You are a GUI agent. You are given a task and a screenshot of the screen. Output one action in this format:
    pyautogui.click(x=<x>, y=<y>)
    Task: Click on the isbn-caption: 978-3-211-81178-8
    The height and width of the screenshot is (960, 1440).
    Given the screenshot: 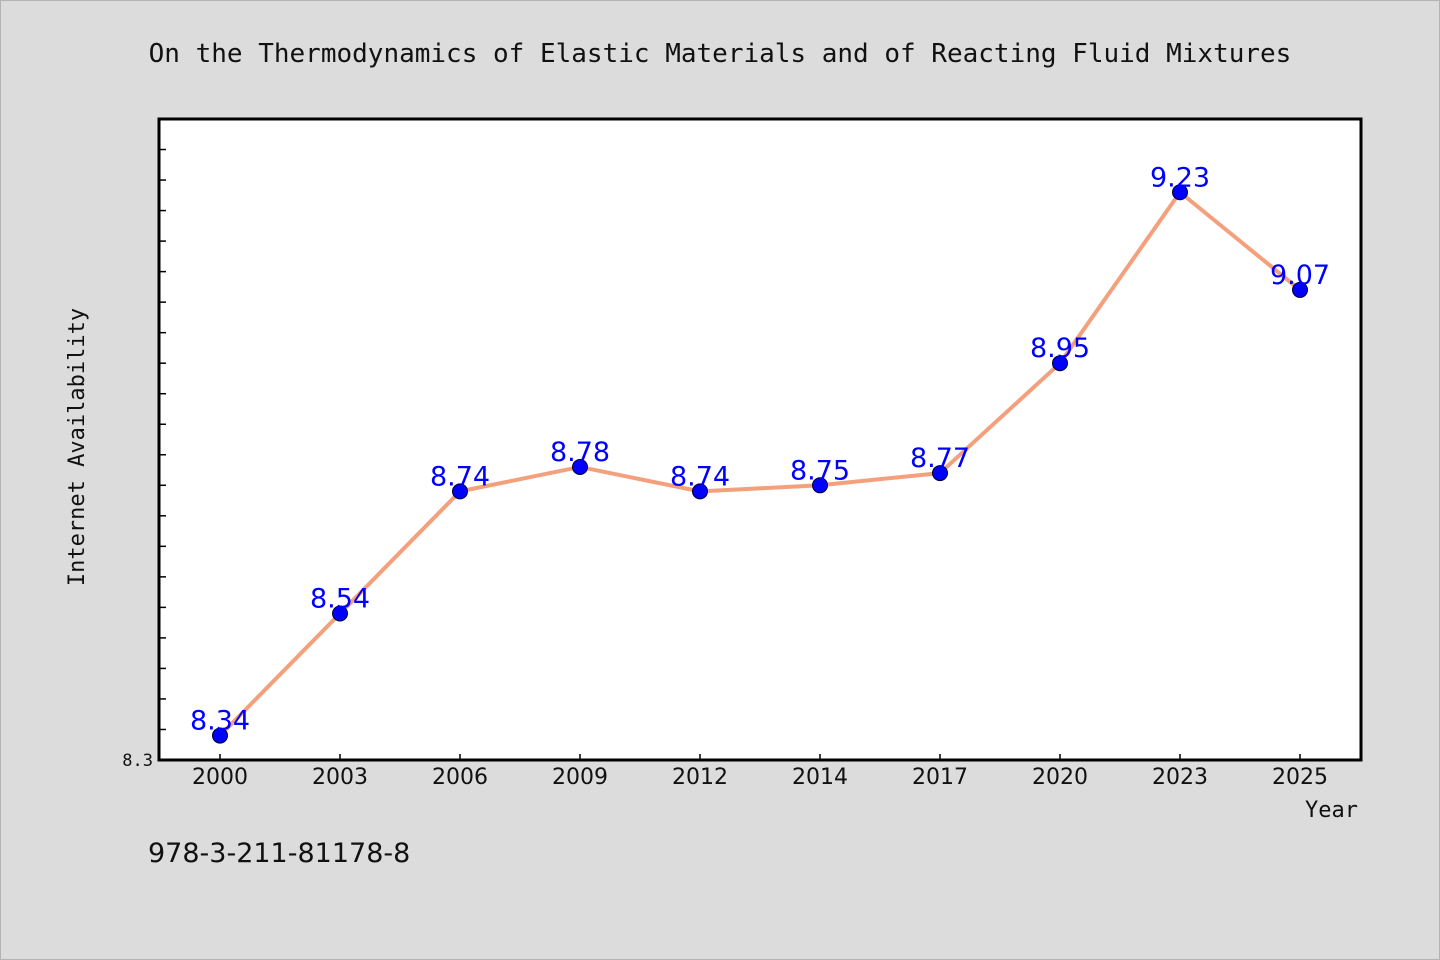 What is the action you would take?
    pyautogui.click(x=279, y=853)
    